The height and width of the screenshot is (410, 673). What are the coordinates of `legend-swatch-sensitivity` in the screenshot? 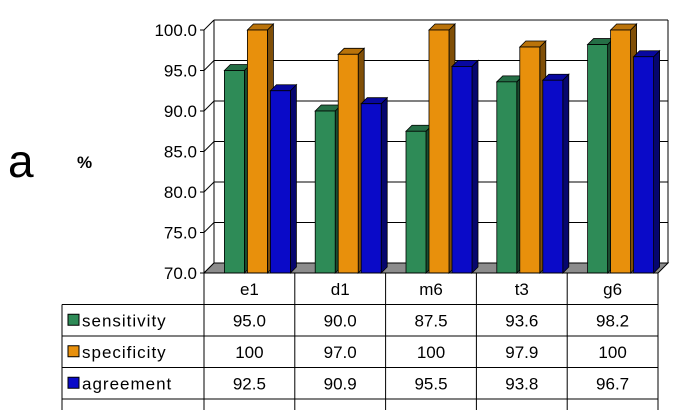 It's located at (73, 319).